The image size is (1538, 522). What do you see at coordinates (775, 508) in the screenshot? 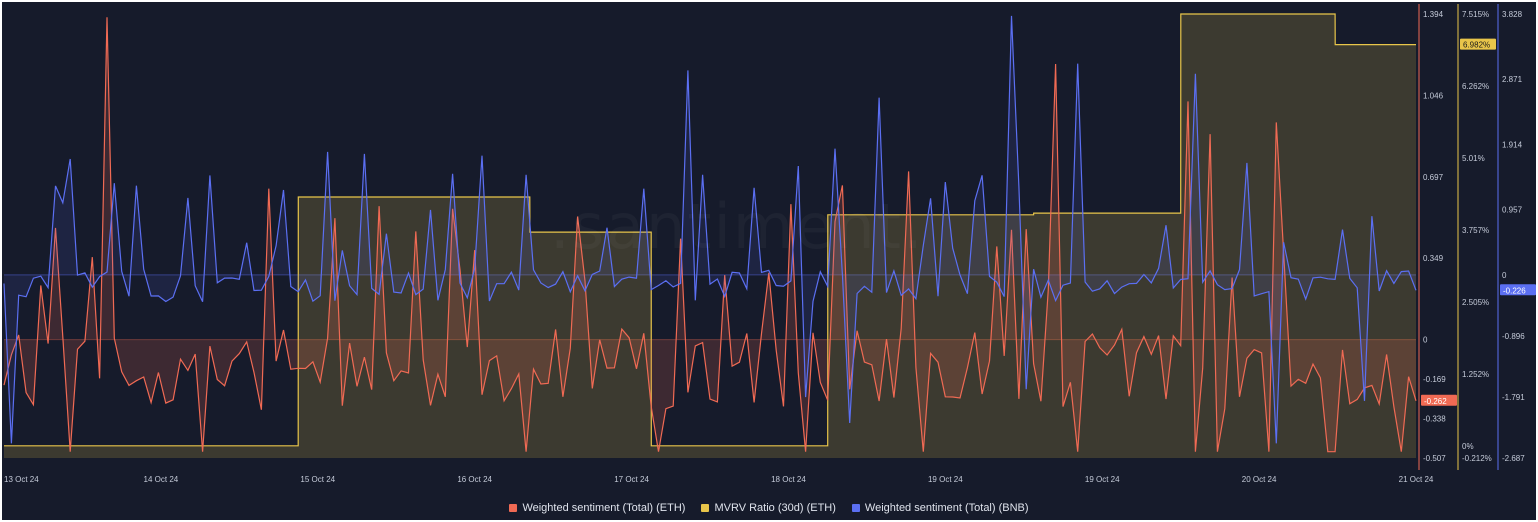
I see `legend-label: MVRV Ratio (30d) (ETH)` at bounding box center [775, 508].